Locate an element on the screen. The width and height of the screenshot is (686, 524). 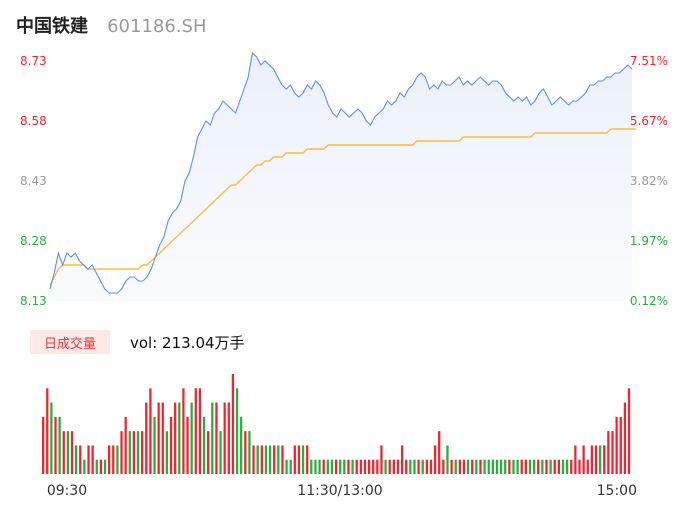
stock-name: 中国铁建 is located at coordinates (52, 26).